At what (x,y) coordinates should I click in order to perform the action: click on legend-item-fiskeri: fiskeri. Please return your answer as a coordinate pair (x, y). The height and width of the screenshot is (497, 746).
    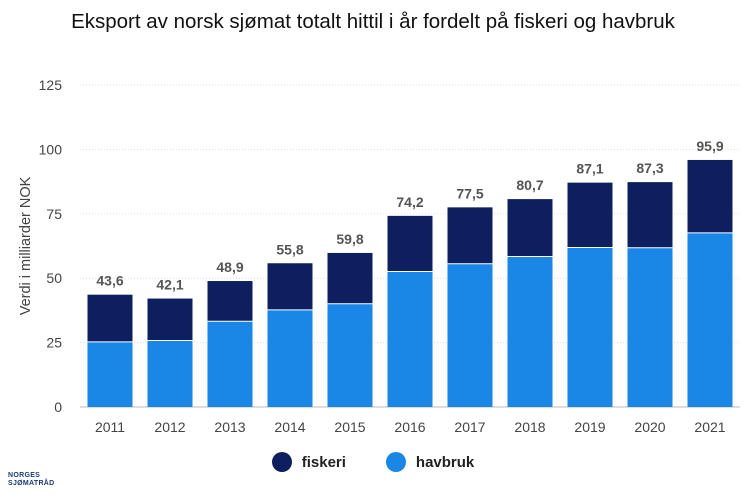
    Looking at the image, I should click on (308, 462).